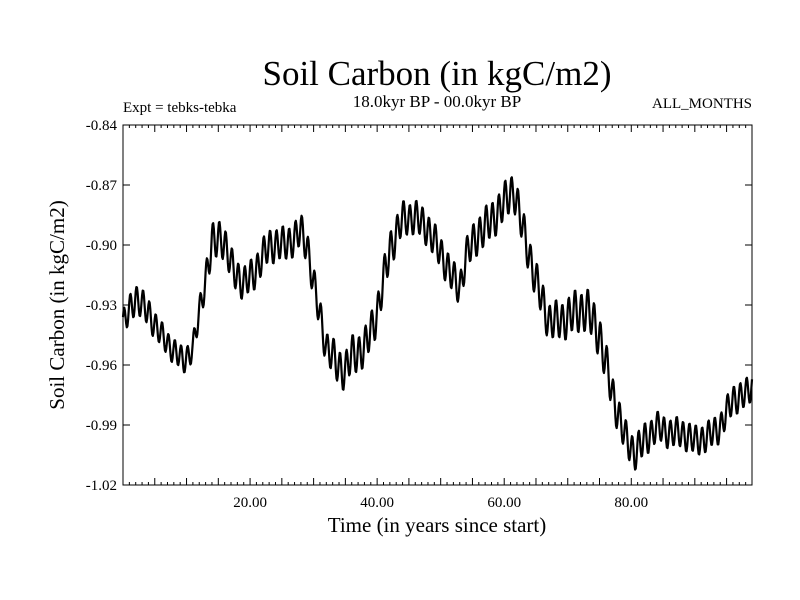 This screenshot has width=800, height=600. Describe the element at coordinates (437, 525) in the screenshot. I see `x-axis-label: Time (in years since start)` at that location.